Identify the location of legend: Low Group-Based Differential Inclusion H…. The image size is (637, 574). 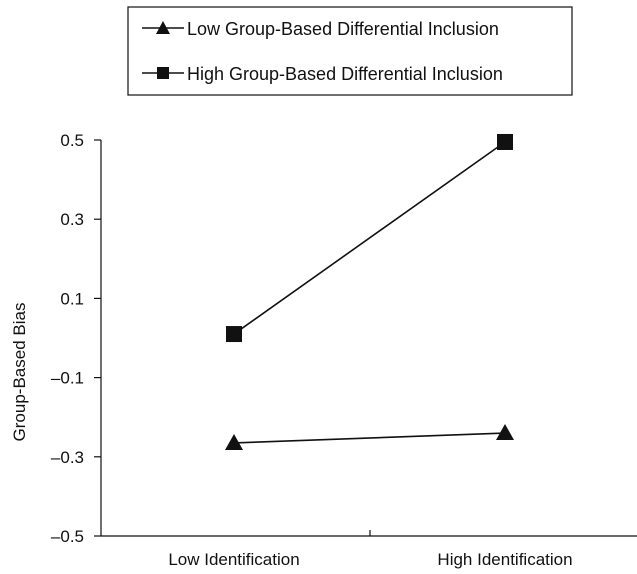
(350, 51).